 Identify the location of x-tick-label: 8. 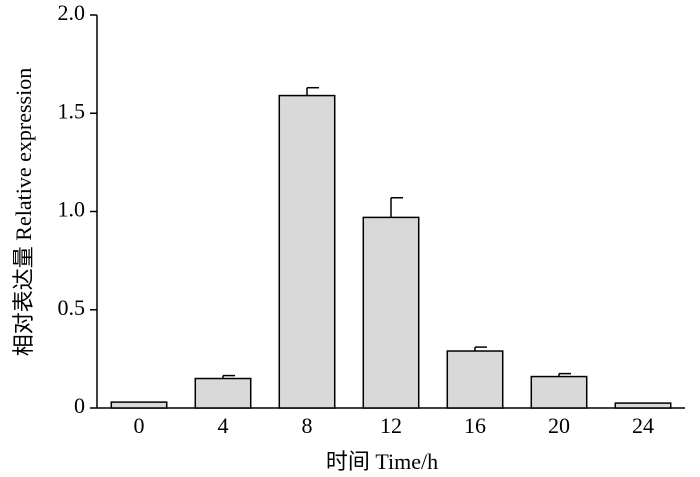
(307, 425).